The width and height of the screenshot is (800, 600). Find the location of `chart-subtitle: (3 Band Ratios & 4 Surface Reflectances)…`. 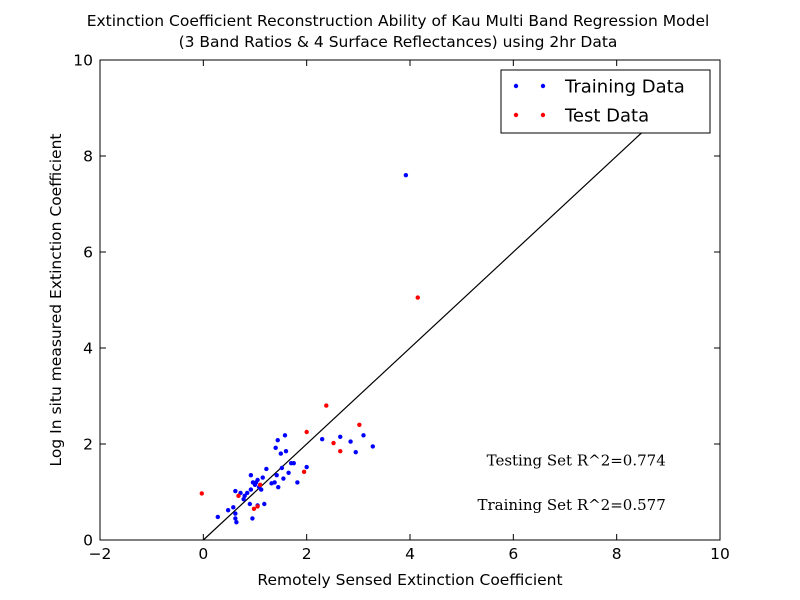

chart-subtitle: (3 Band Ratios & 4 Surface Reflectances)… is located at coordinates (398, 42).